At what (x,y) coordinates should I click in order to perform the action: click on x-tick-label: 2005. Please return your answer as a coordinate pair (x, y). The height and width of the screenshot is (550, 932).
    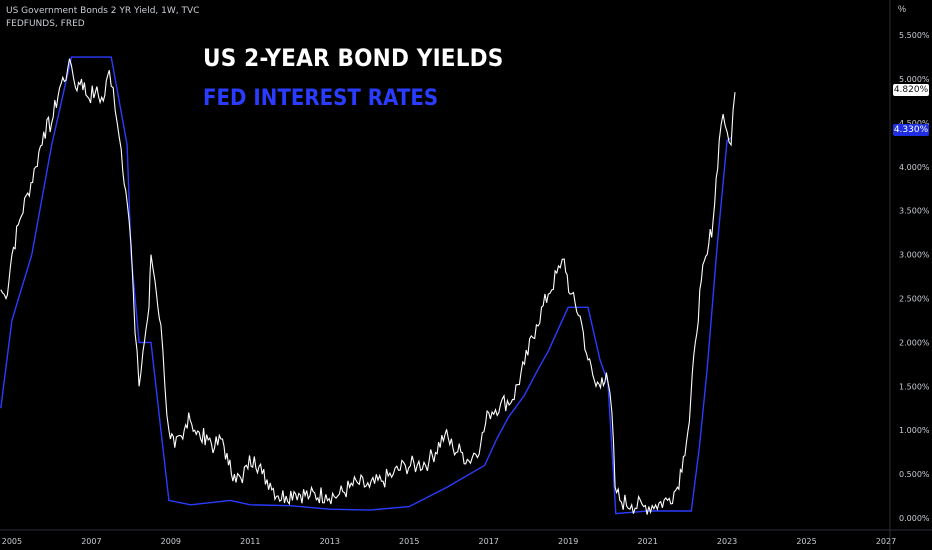
    Looking at the image, I should click on (12, 541).